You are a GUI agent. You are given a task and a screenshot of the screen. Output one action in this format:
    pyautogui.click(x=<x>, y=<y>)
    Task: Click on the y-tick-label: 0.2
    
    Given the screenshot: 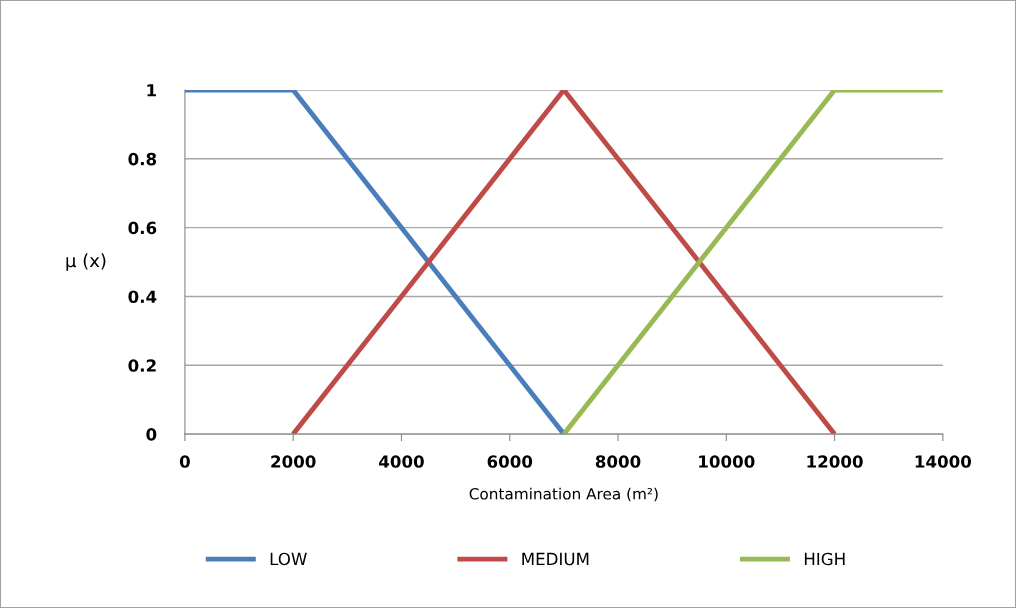 What is the action you would take?
    pyautogui.click(x=142, y=365)
    